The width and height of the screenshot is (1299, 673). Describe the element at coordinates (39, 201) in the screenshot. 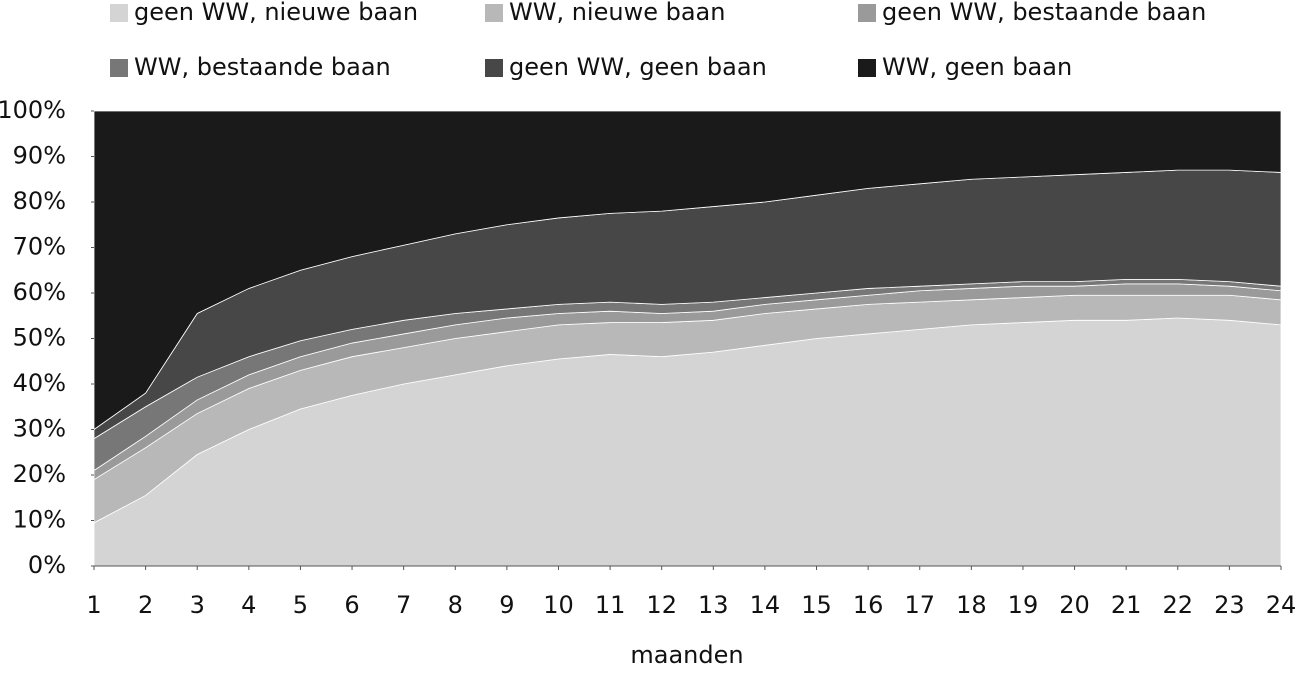

I see `y-tick-label: 80%` at that location.